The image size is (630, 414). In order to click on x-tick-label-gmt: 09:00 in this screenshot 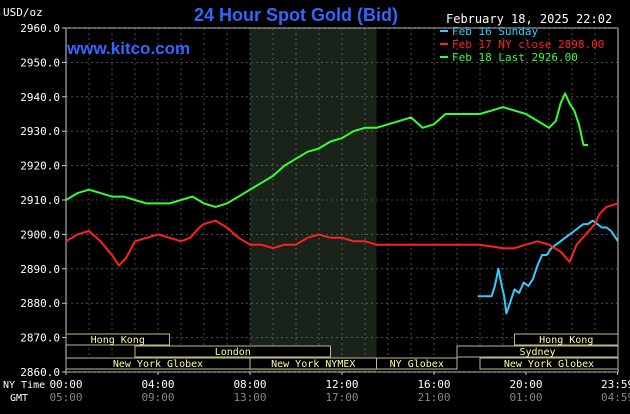, I will do `click(157, 397)`.